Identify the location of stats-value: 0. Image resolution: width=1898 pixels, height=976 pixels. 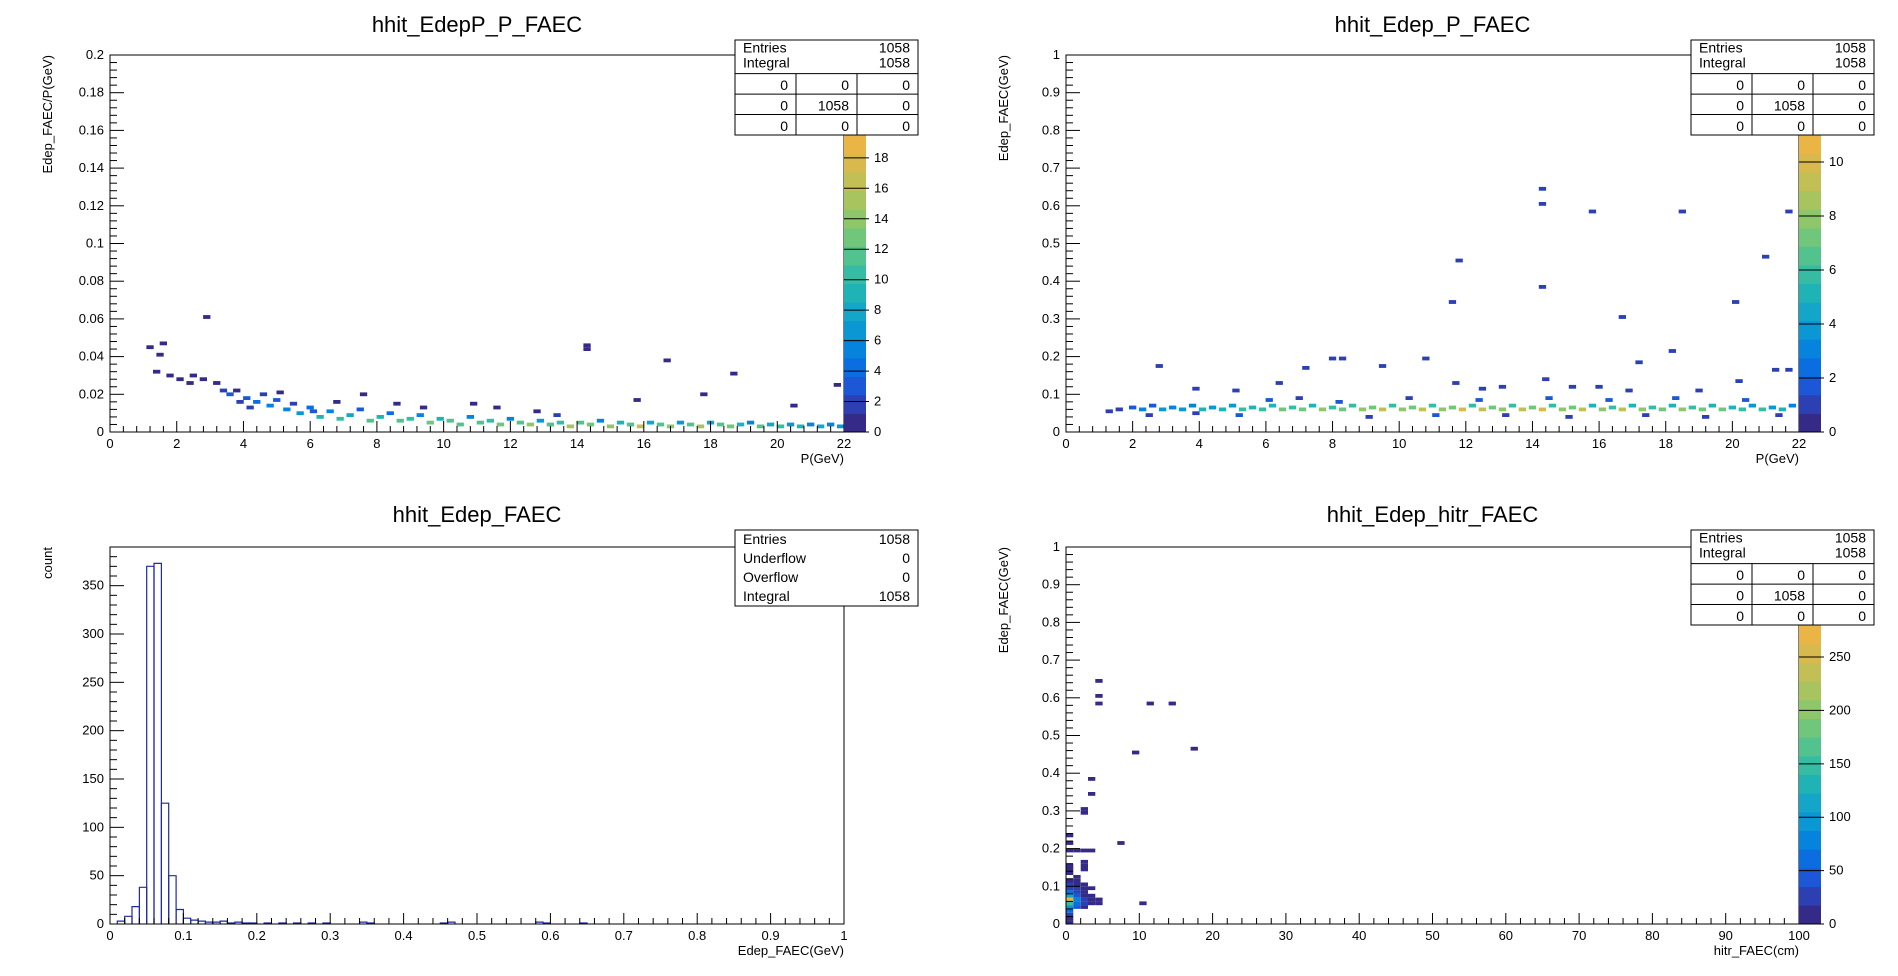
(906, 577).